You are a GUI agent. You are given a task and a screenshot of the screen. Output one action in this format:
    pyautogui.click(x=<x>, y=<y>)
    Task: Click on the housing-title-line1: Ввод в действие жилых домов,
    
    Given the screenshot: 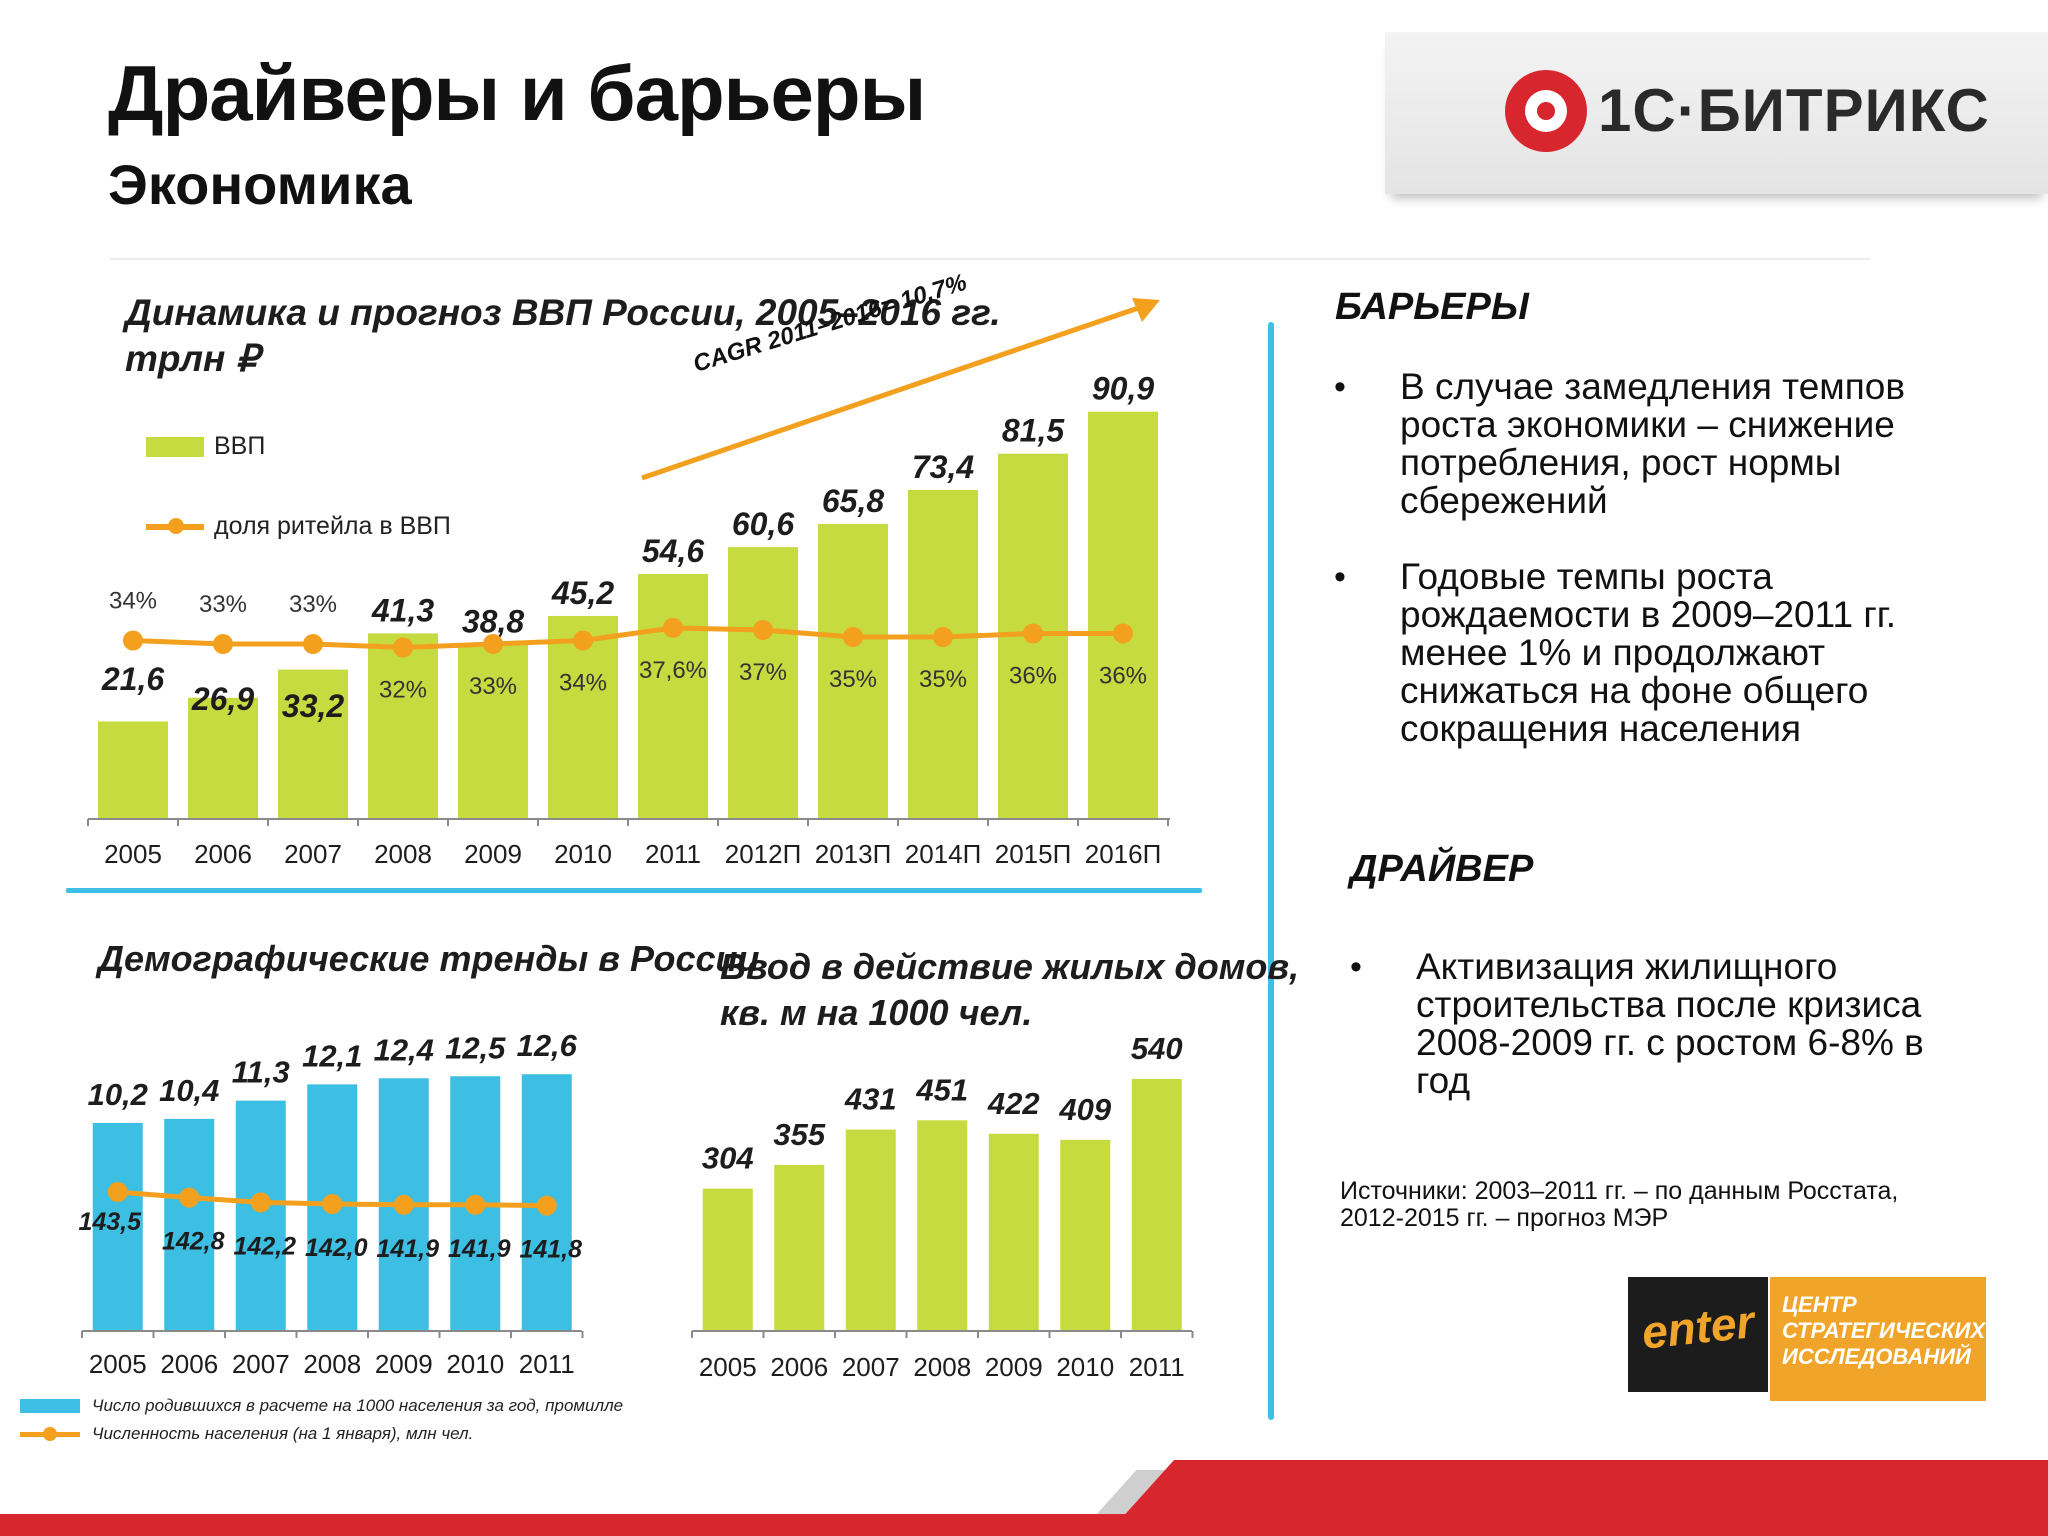 What is the action you would take?
    pyautogui.click(x=1010, y=966)
    